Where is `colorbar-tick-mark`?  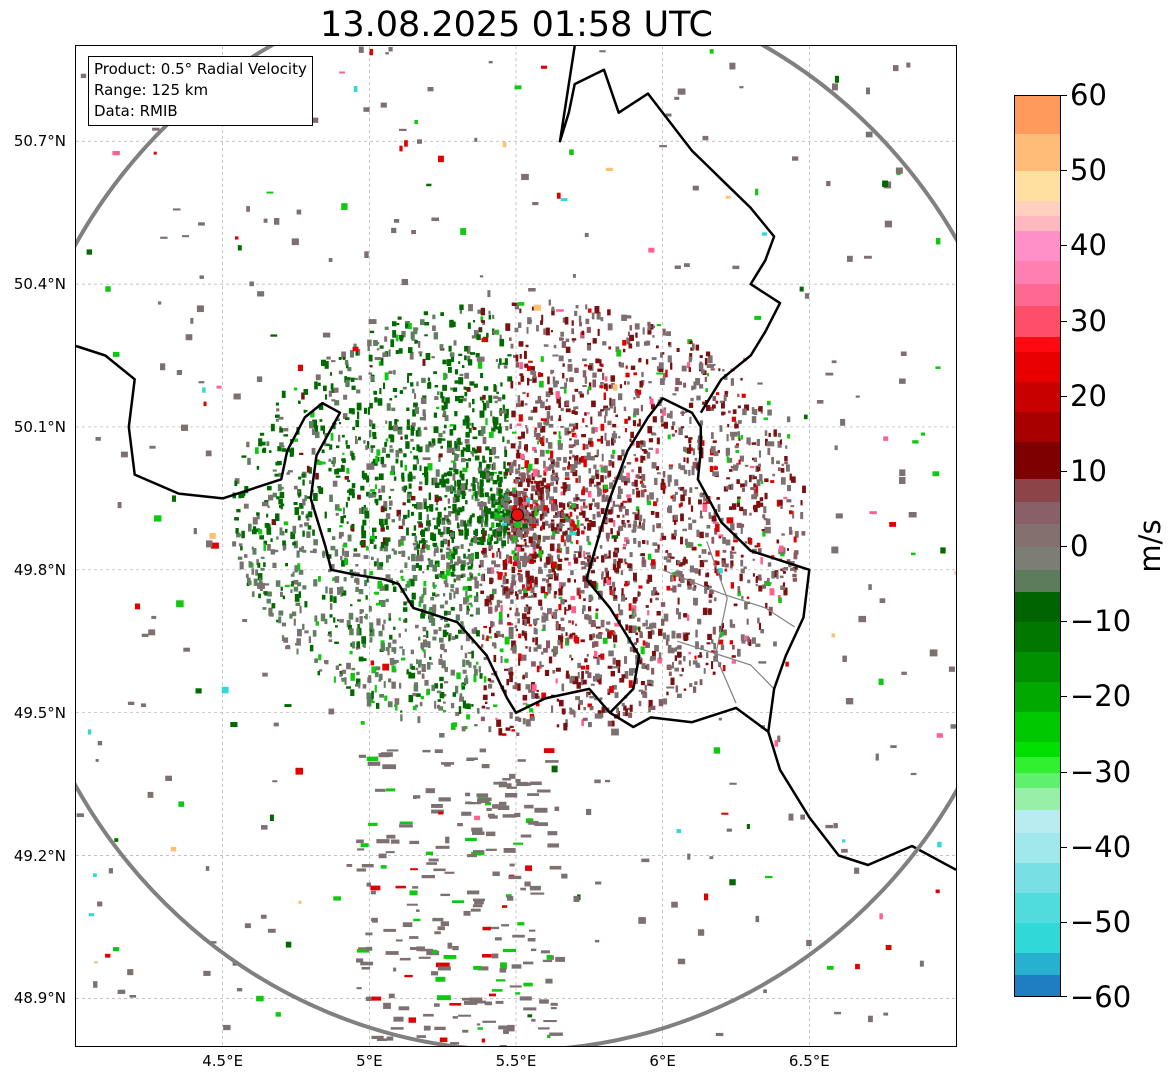 colorbar-tick-mark is located at coordinates (1064, 697).